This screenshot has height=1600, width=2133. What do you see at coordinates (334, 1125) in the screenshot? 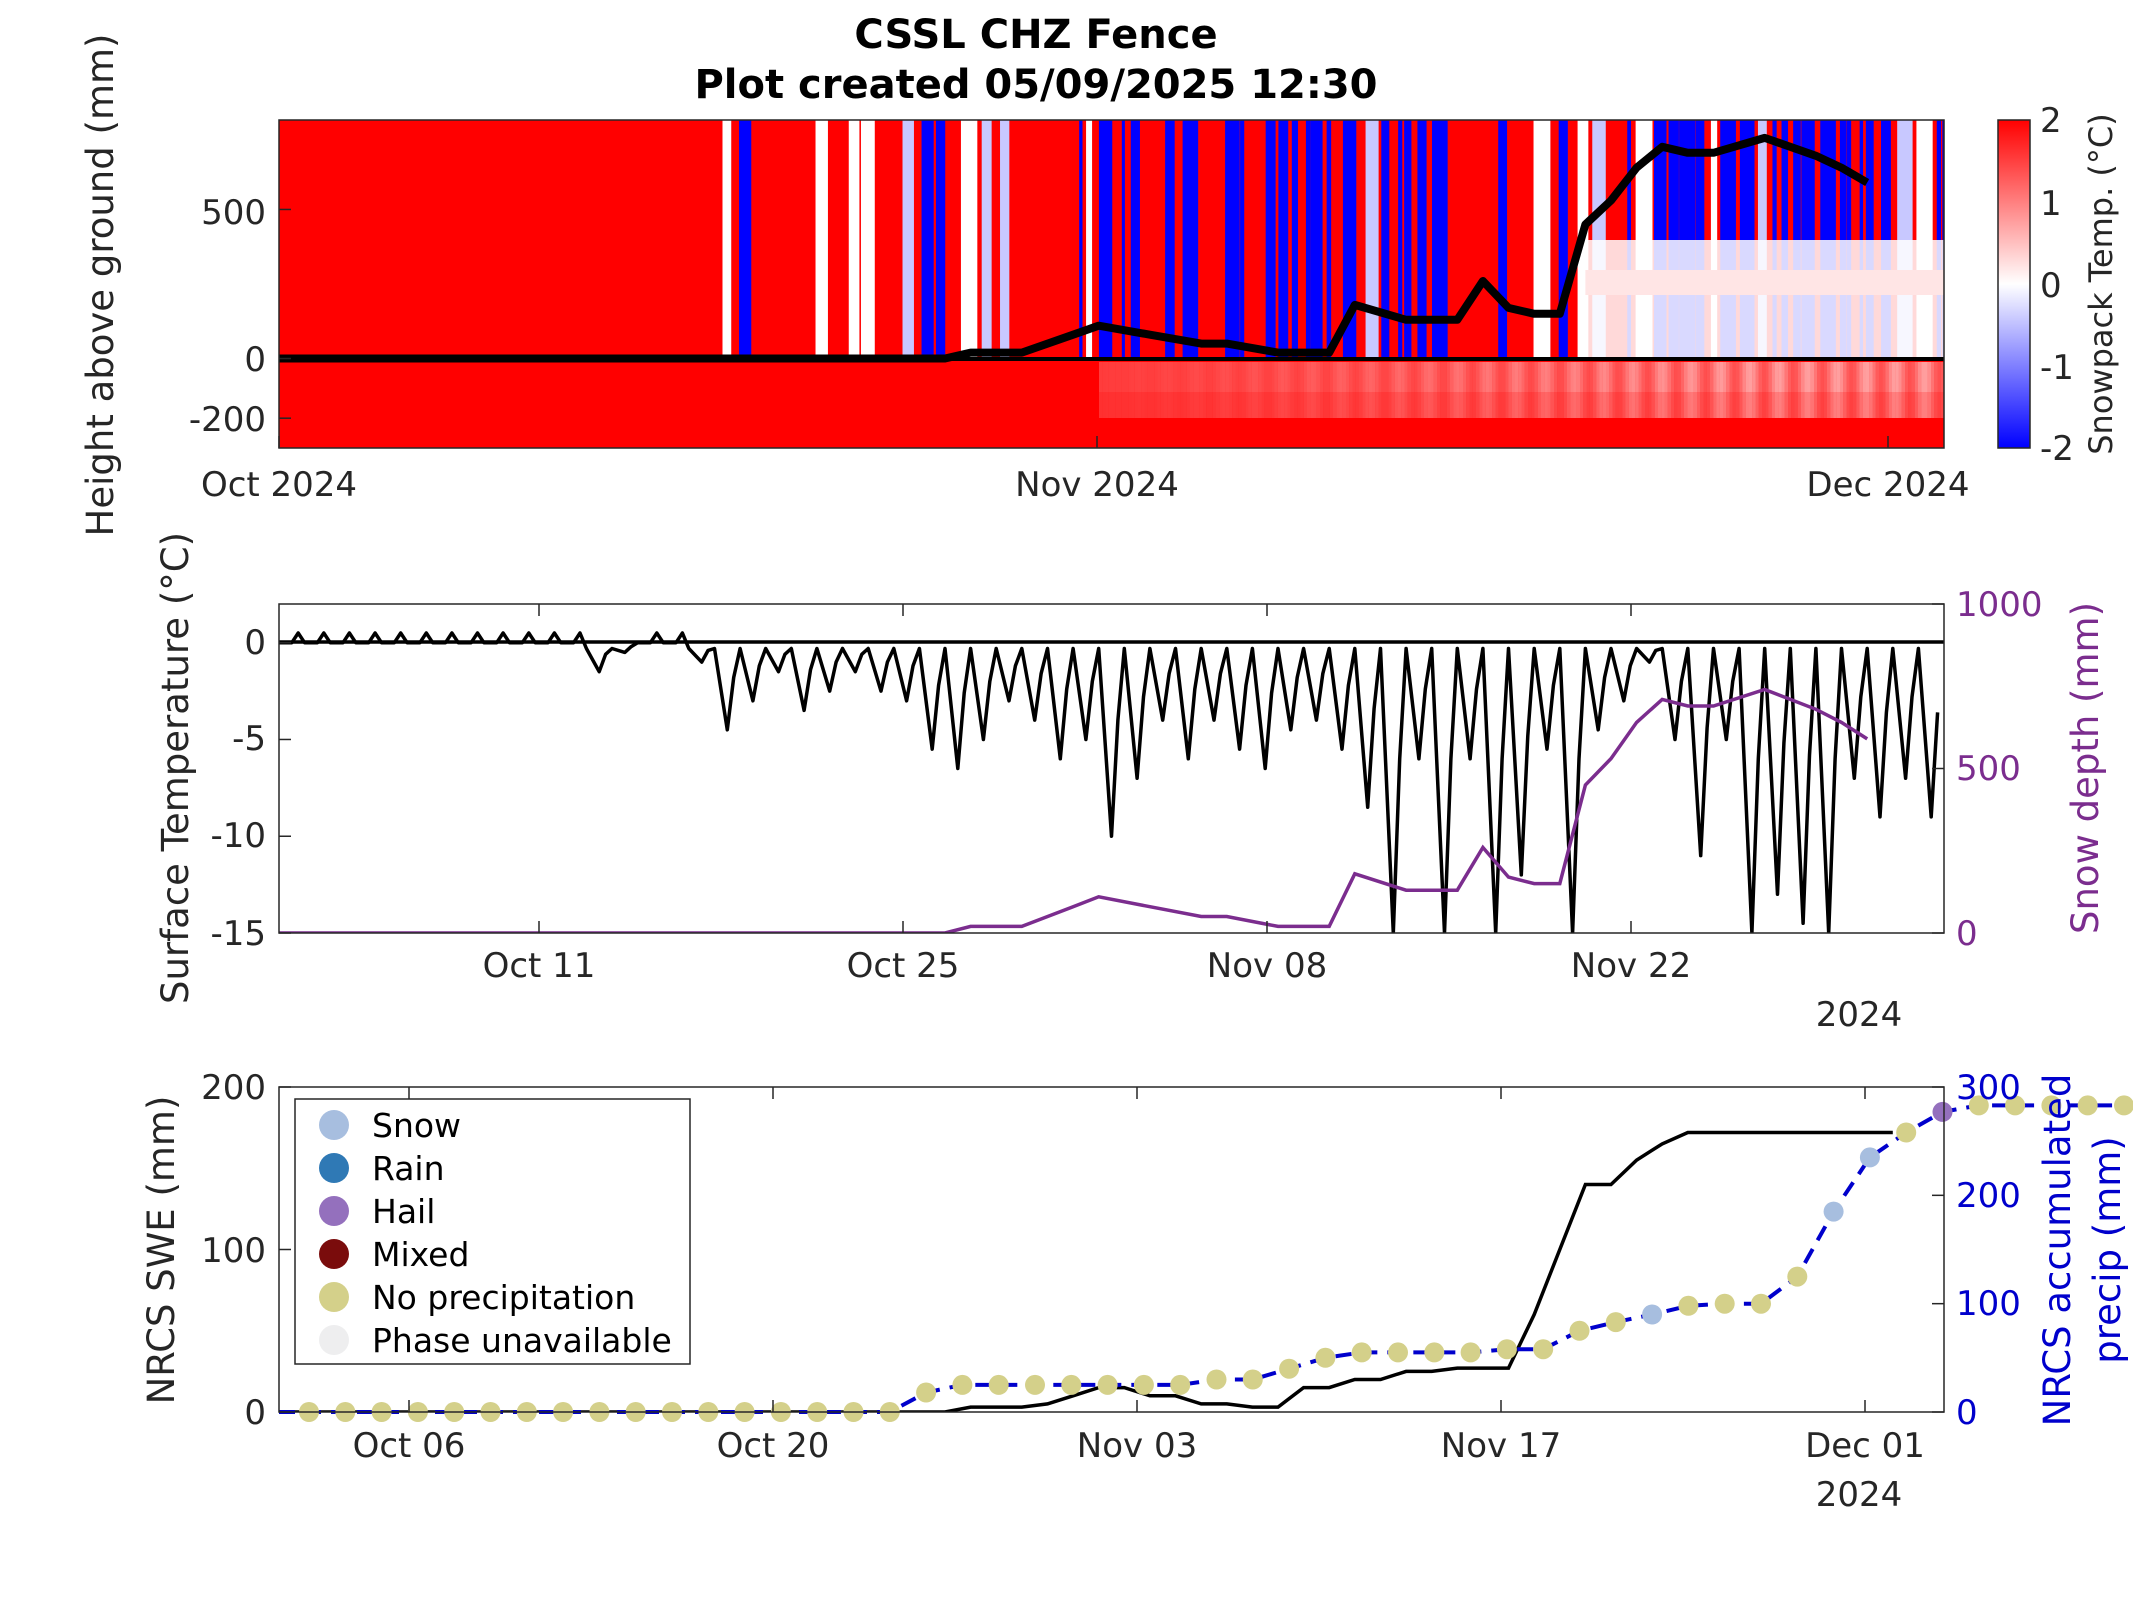
I see `legend-marker-snow` at bounding box center [334, 1125].